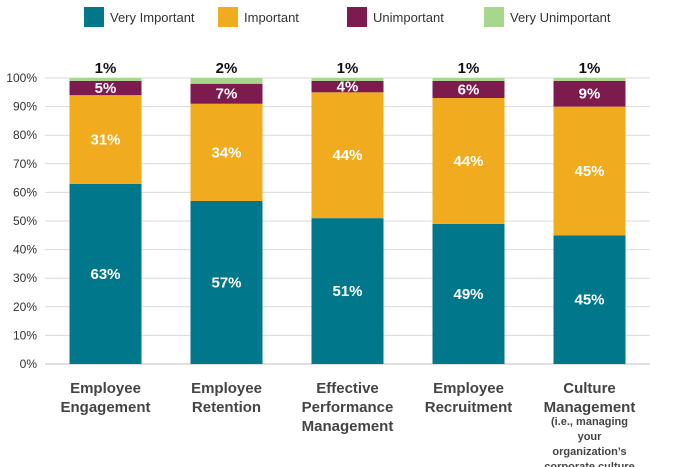  What do you see at coordinates (25, 107) in the screenshot?
I see `y-tick-label-9: 90%` at bounding box center [25, 107].